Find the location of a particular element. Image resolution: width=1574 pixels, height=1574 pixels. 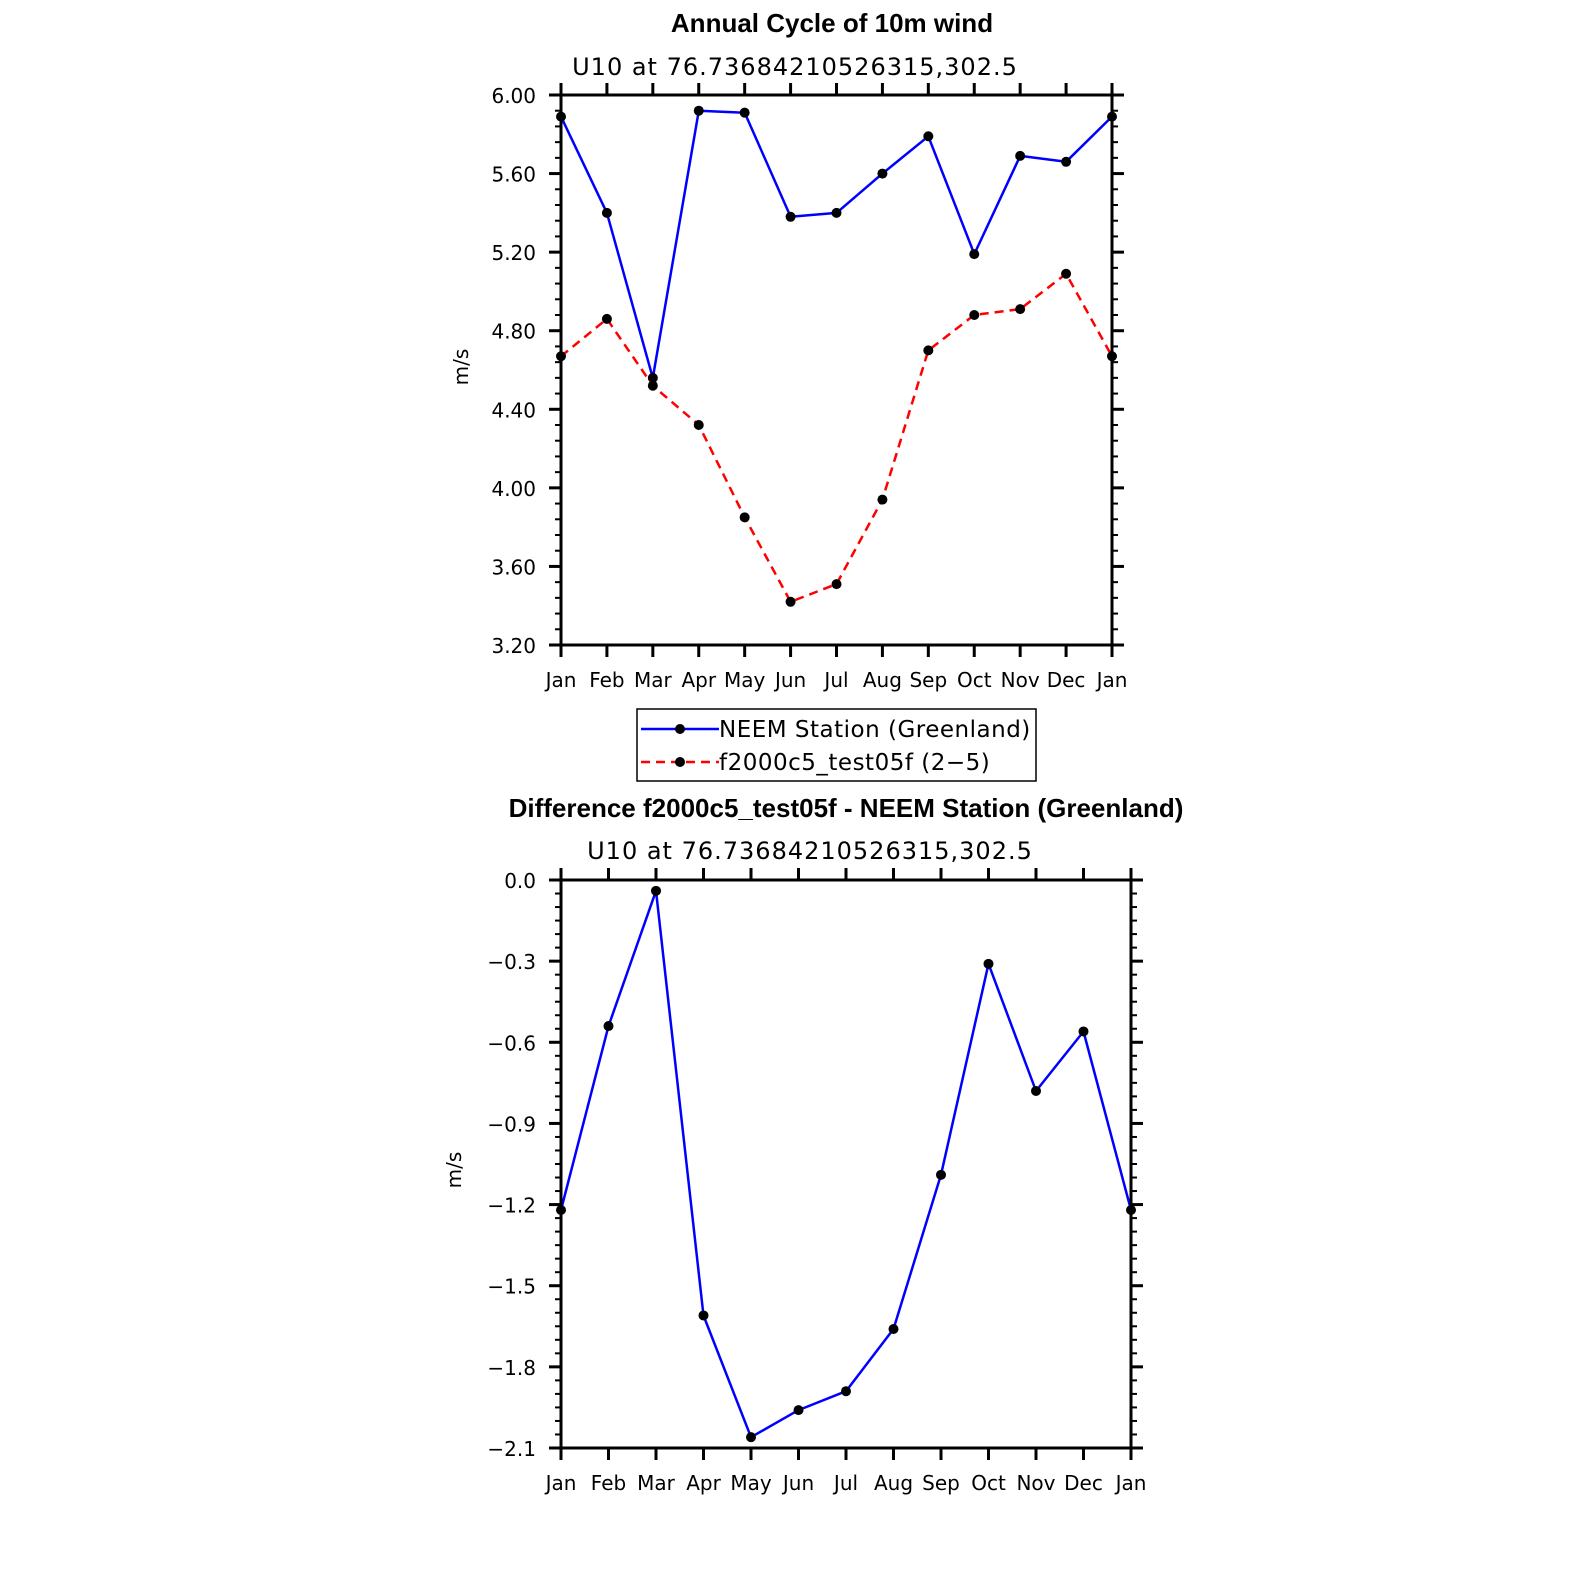

x-tick-label: Sep is located at coordinates (941, 1483).